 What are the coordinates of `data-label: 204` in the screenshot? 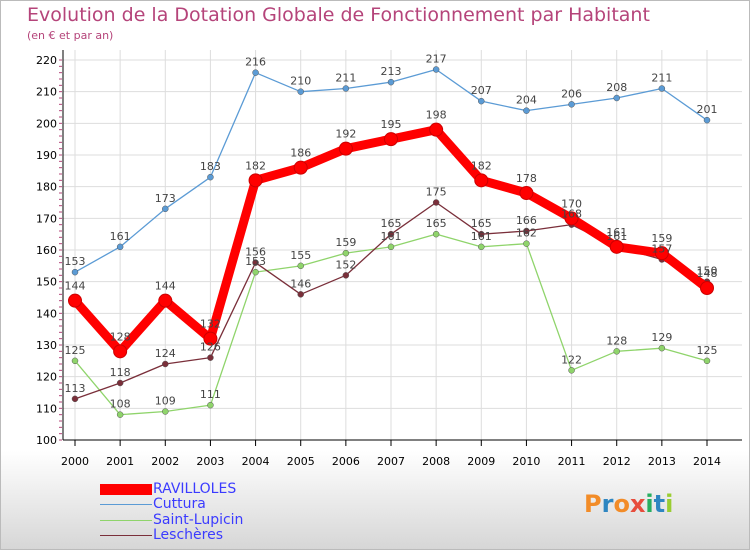 It's located at (526, 100).